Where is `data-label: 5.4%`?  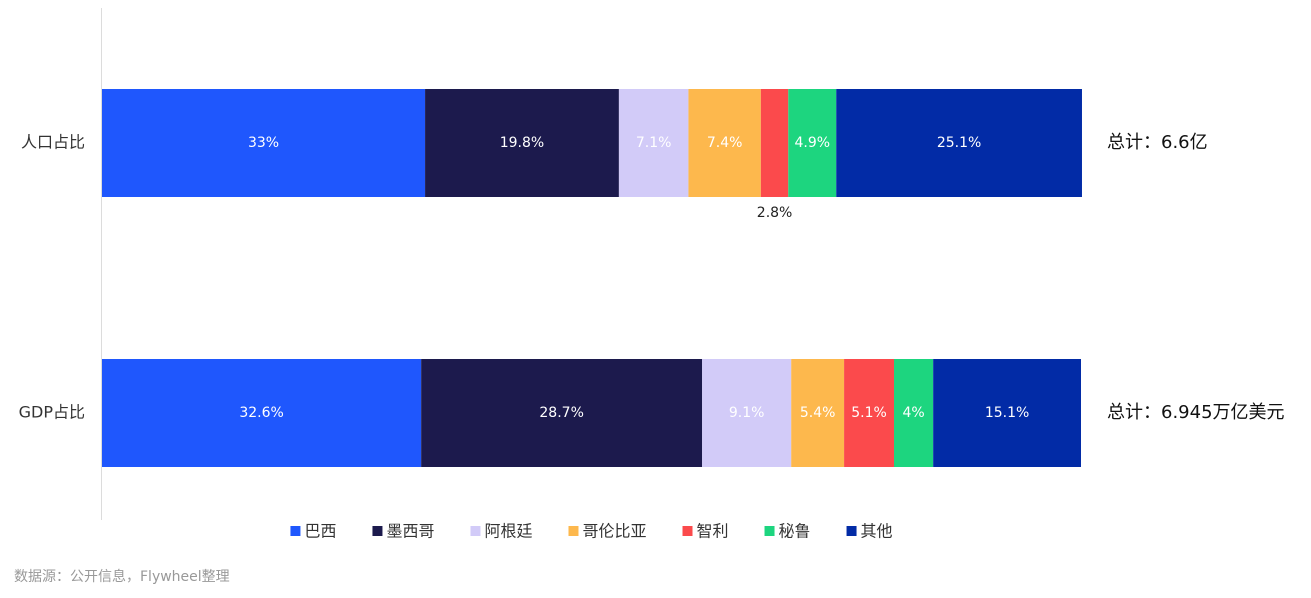 data-label: 5.4% is located at coordinates (818, 413).